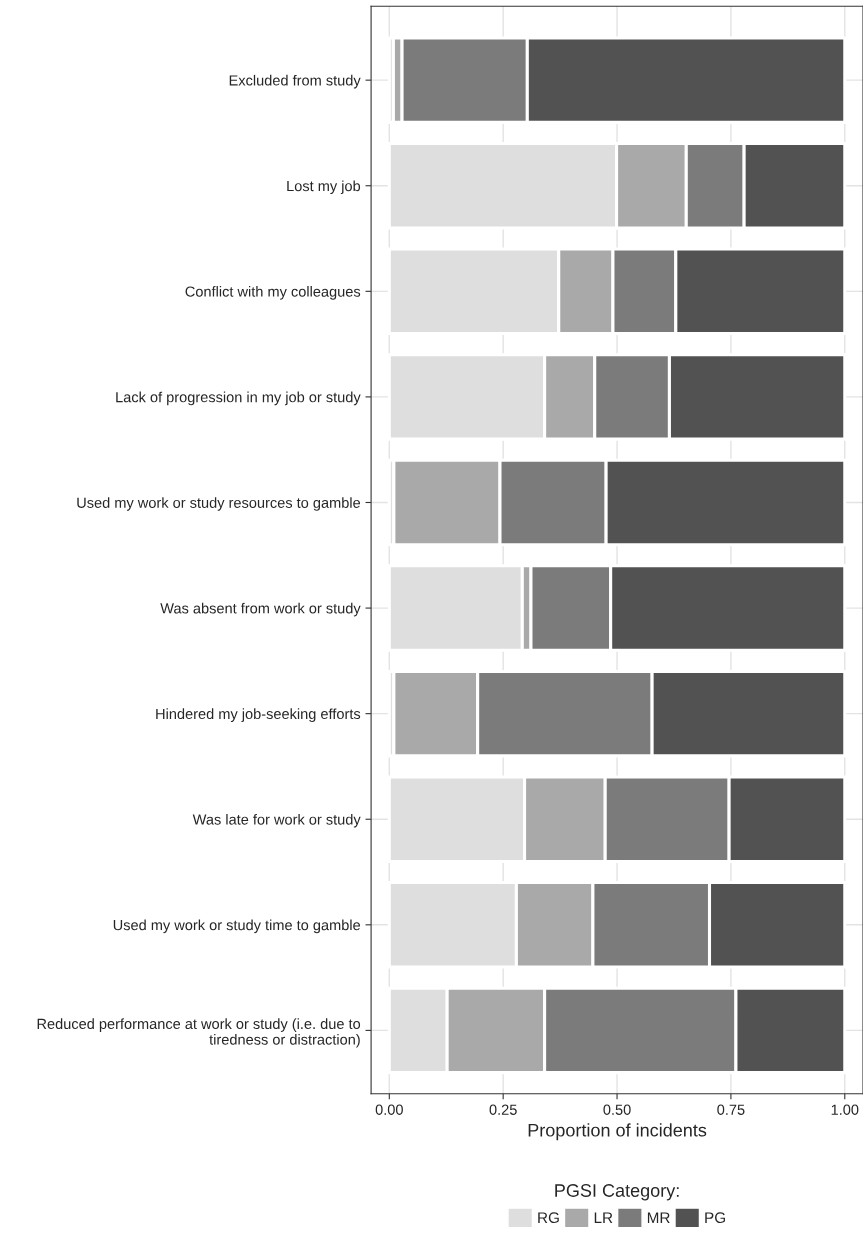 This screenshot has width=863, height=1250. Describe the element at coordinates (603, 1217) in the screenshot. I see `legend-label: LR` at that location.